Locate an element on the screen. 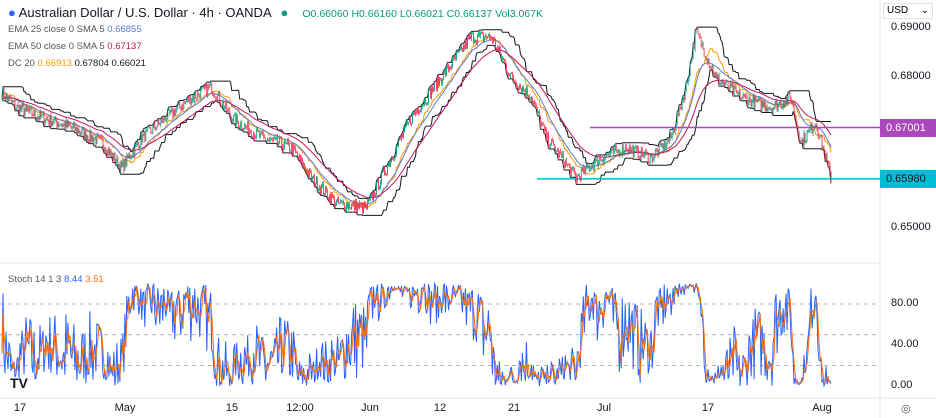  time-label: 17 is located at coordinates (20, 408).